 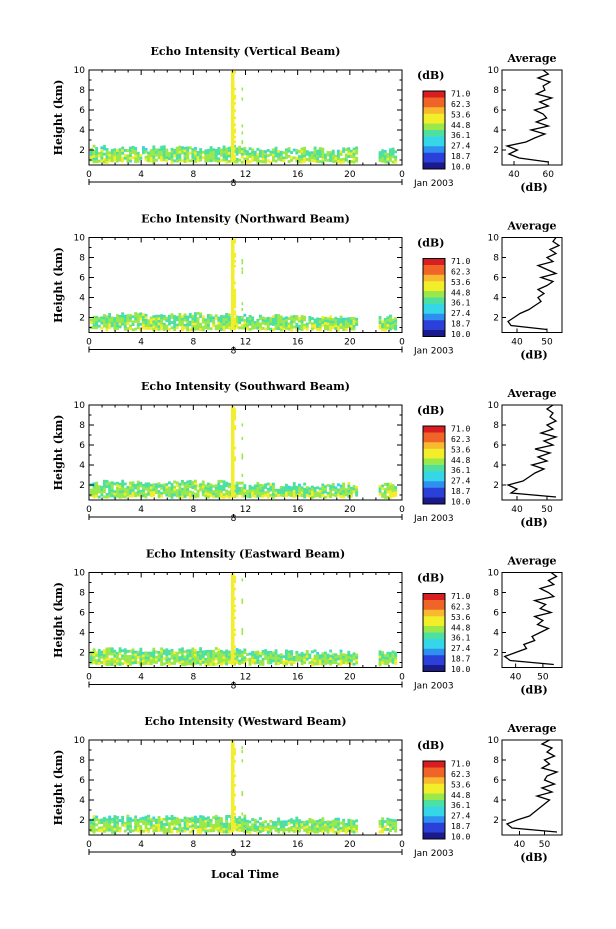 What do you see at coordinates (545, 845) in the screenshot?
I see `average-x-tick-label: 50` at bounding box center [545, 845].